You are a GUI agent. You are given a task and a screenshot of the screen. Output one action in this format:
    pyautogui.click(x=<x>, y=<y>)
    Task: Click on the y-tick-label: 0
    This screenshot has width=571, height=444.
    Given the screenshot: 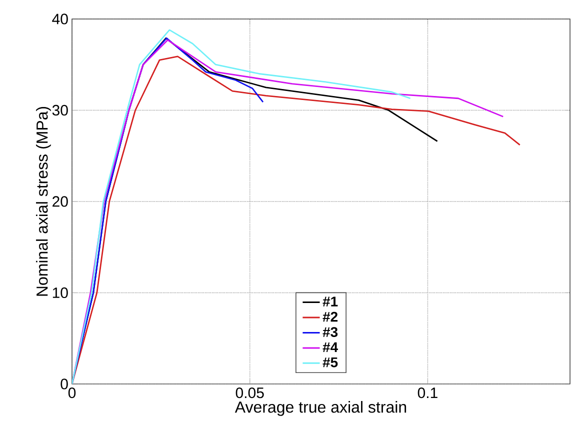 What is the action you would take?
    pyautogui.click(x=64, y=384)
    